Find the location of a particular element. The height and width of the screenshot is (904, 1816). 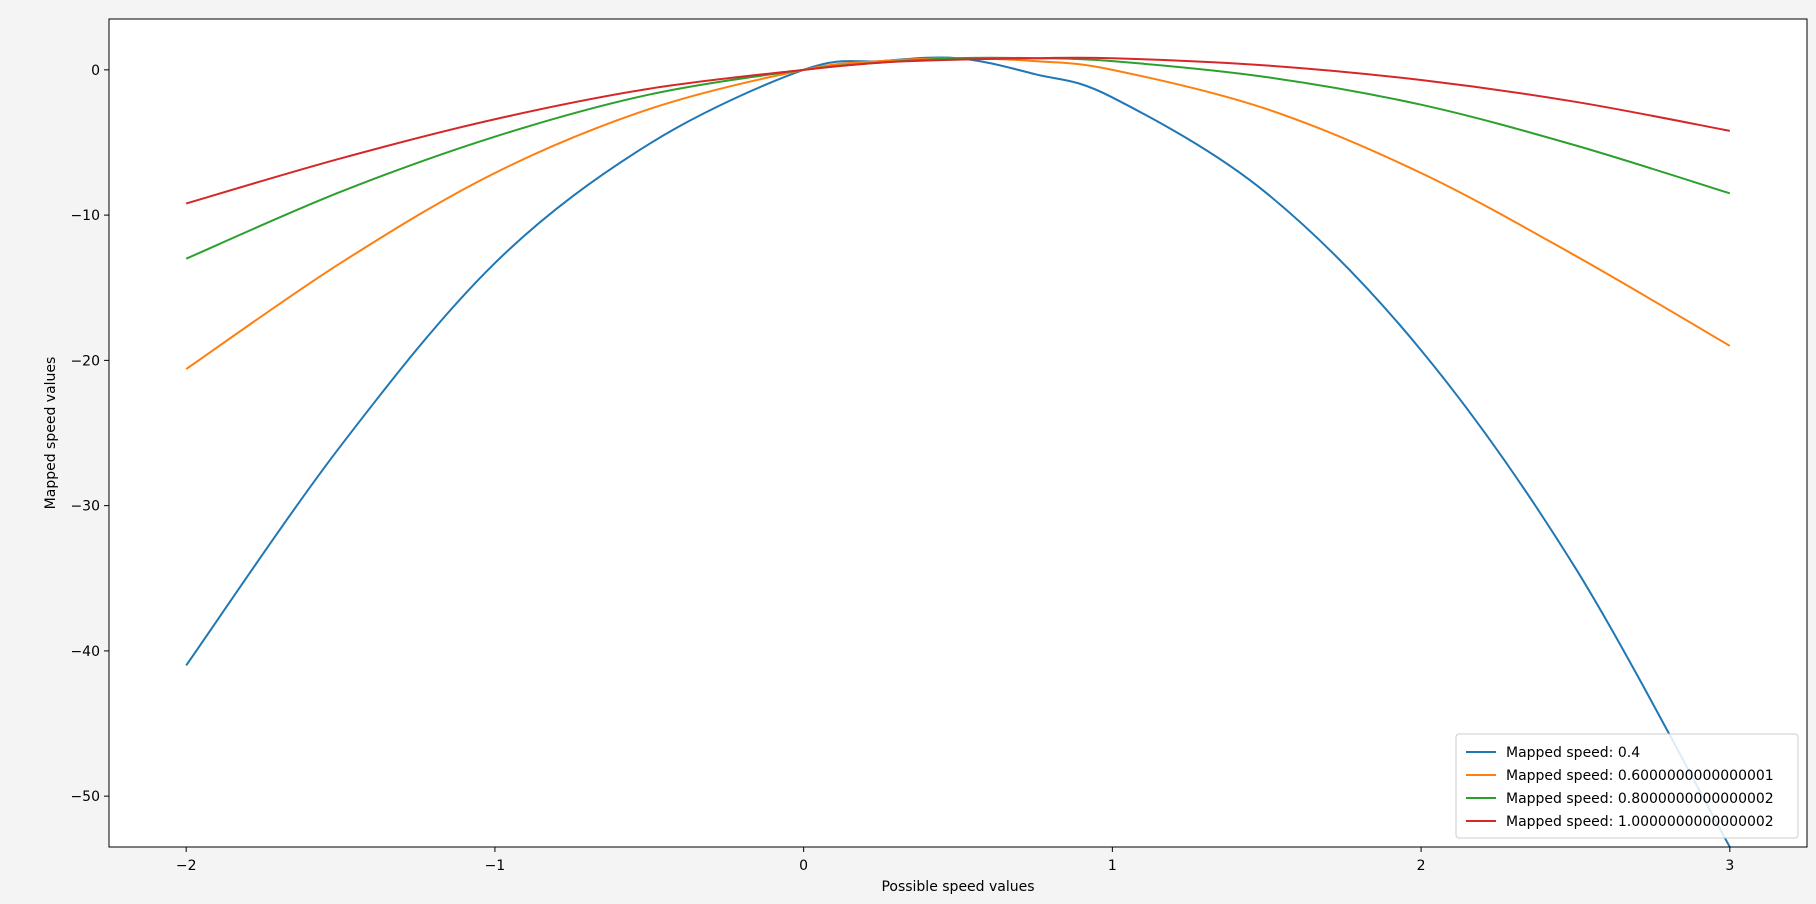

x-tick-label: 0 is located at coordinates (803, 866).